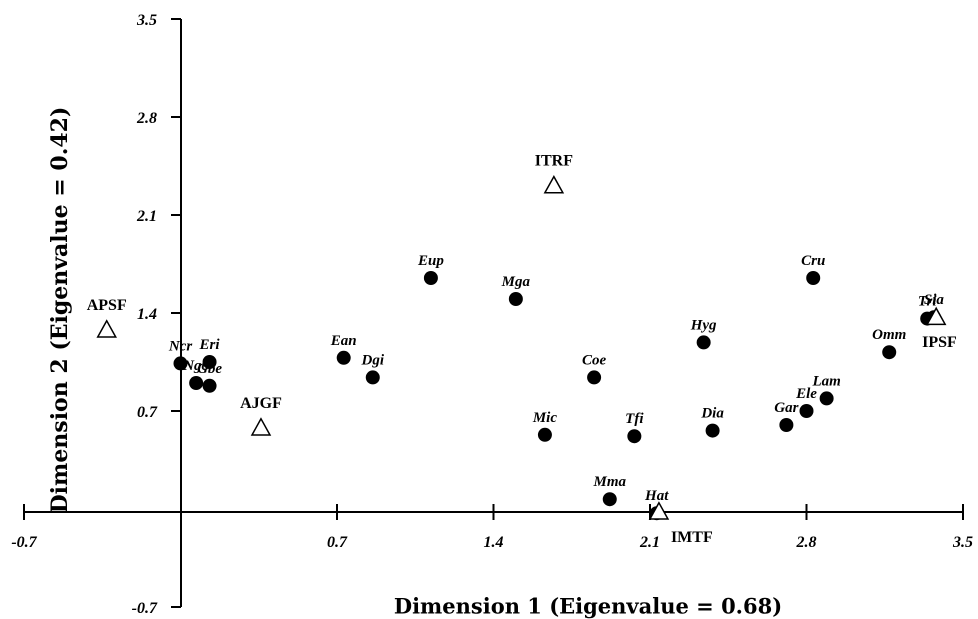 The height and width of the screenshot is (619, 978). I want to click on x-tick-label: 1.4, so click(494, 542).